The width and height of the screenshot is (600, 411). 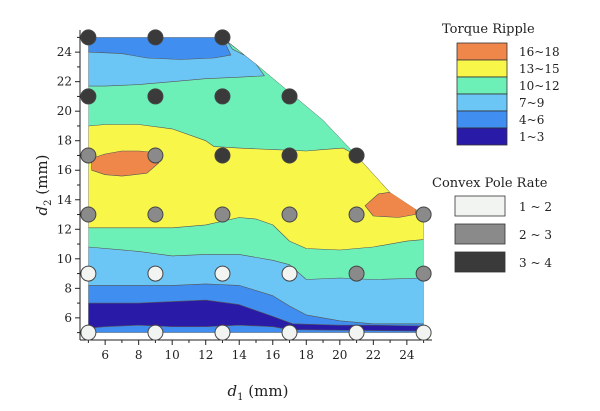 I want to click on x-tick-label: 24, so click(x=407, y=355).